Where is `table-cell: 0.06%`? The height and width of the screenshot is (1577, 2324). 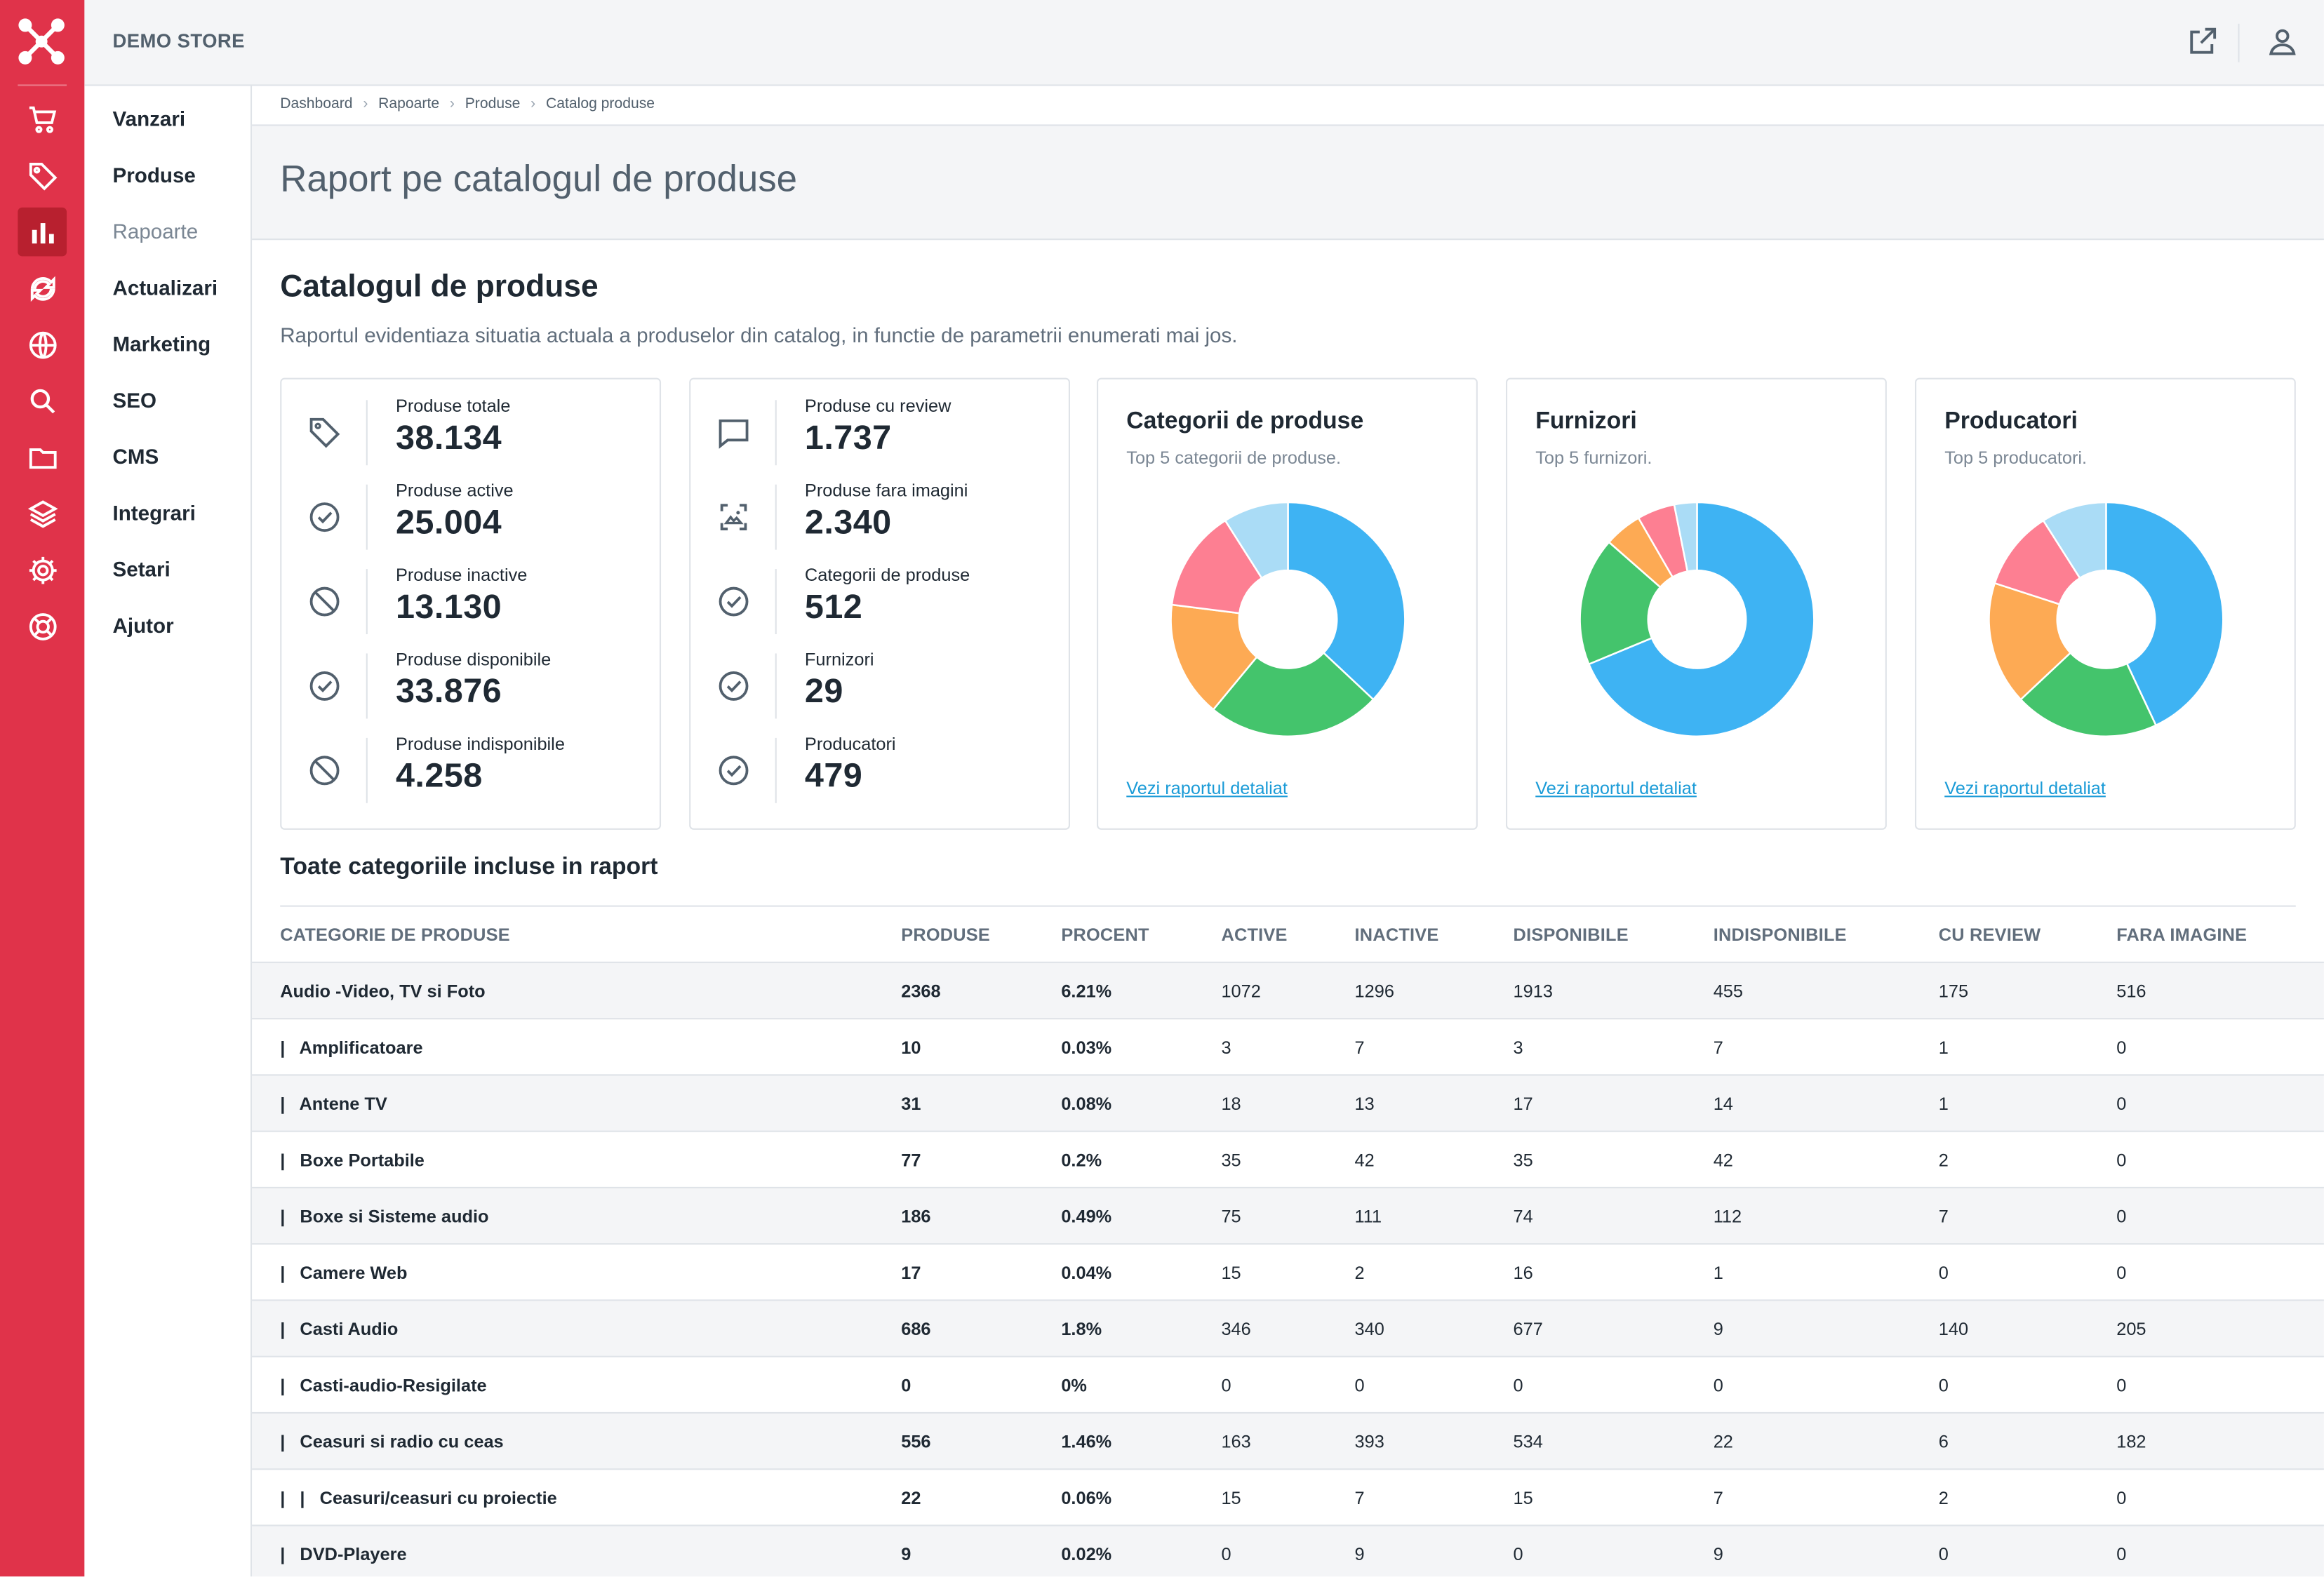 table-cell: 0.06% is located at coordinates (1086, 1498).